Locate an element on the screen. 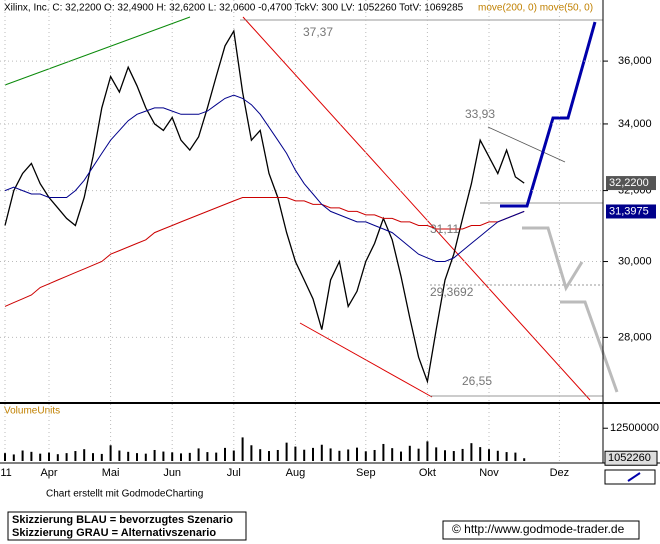 This screenshot has height=544, width=660. y-tick-label: 36,000 is located at coordinates (635, 61).